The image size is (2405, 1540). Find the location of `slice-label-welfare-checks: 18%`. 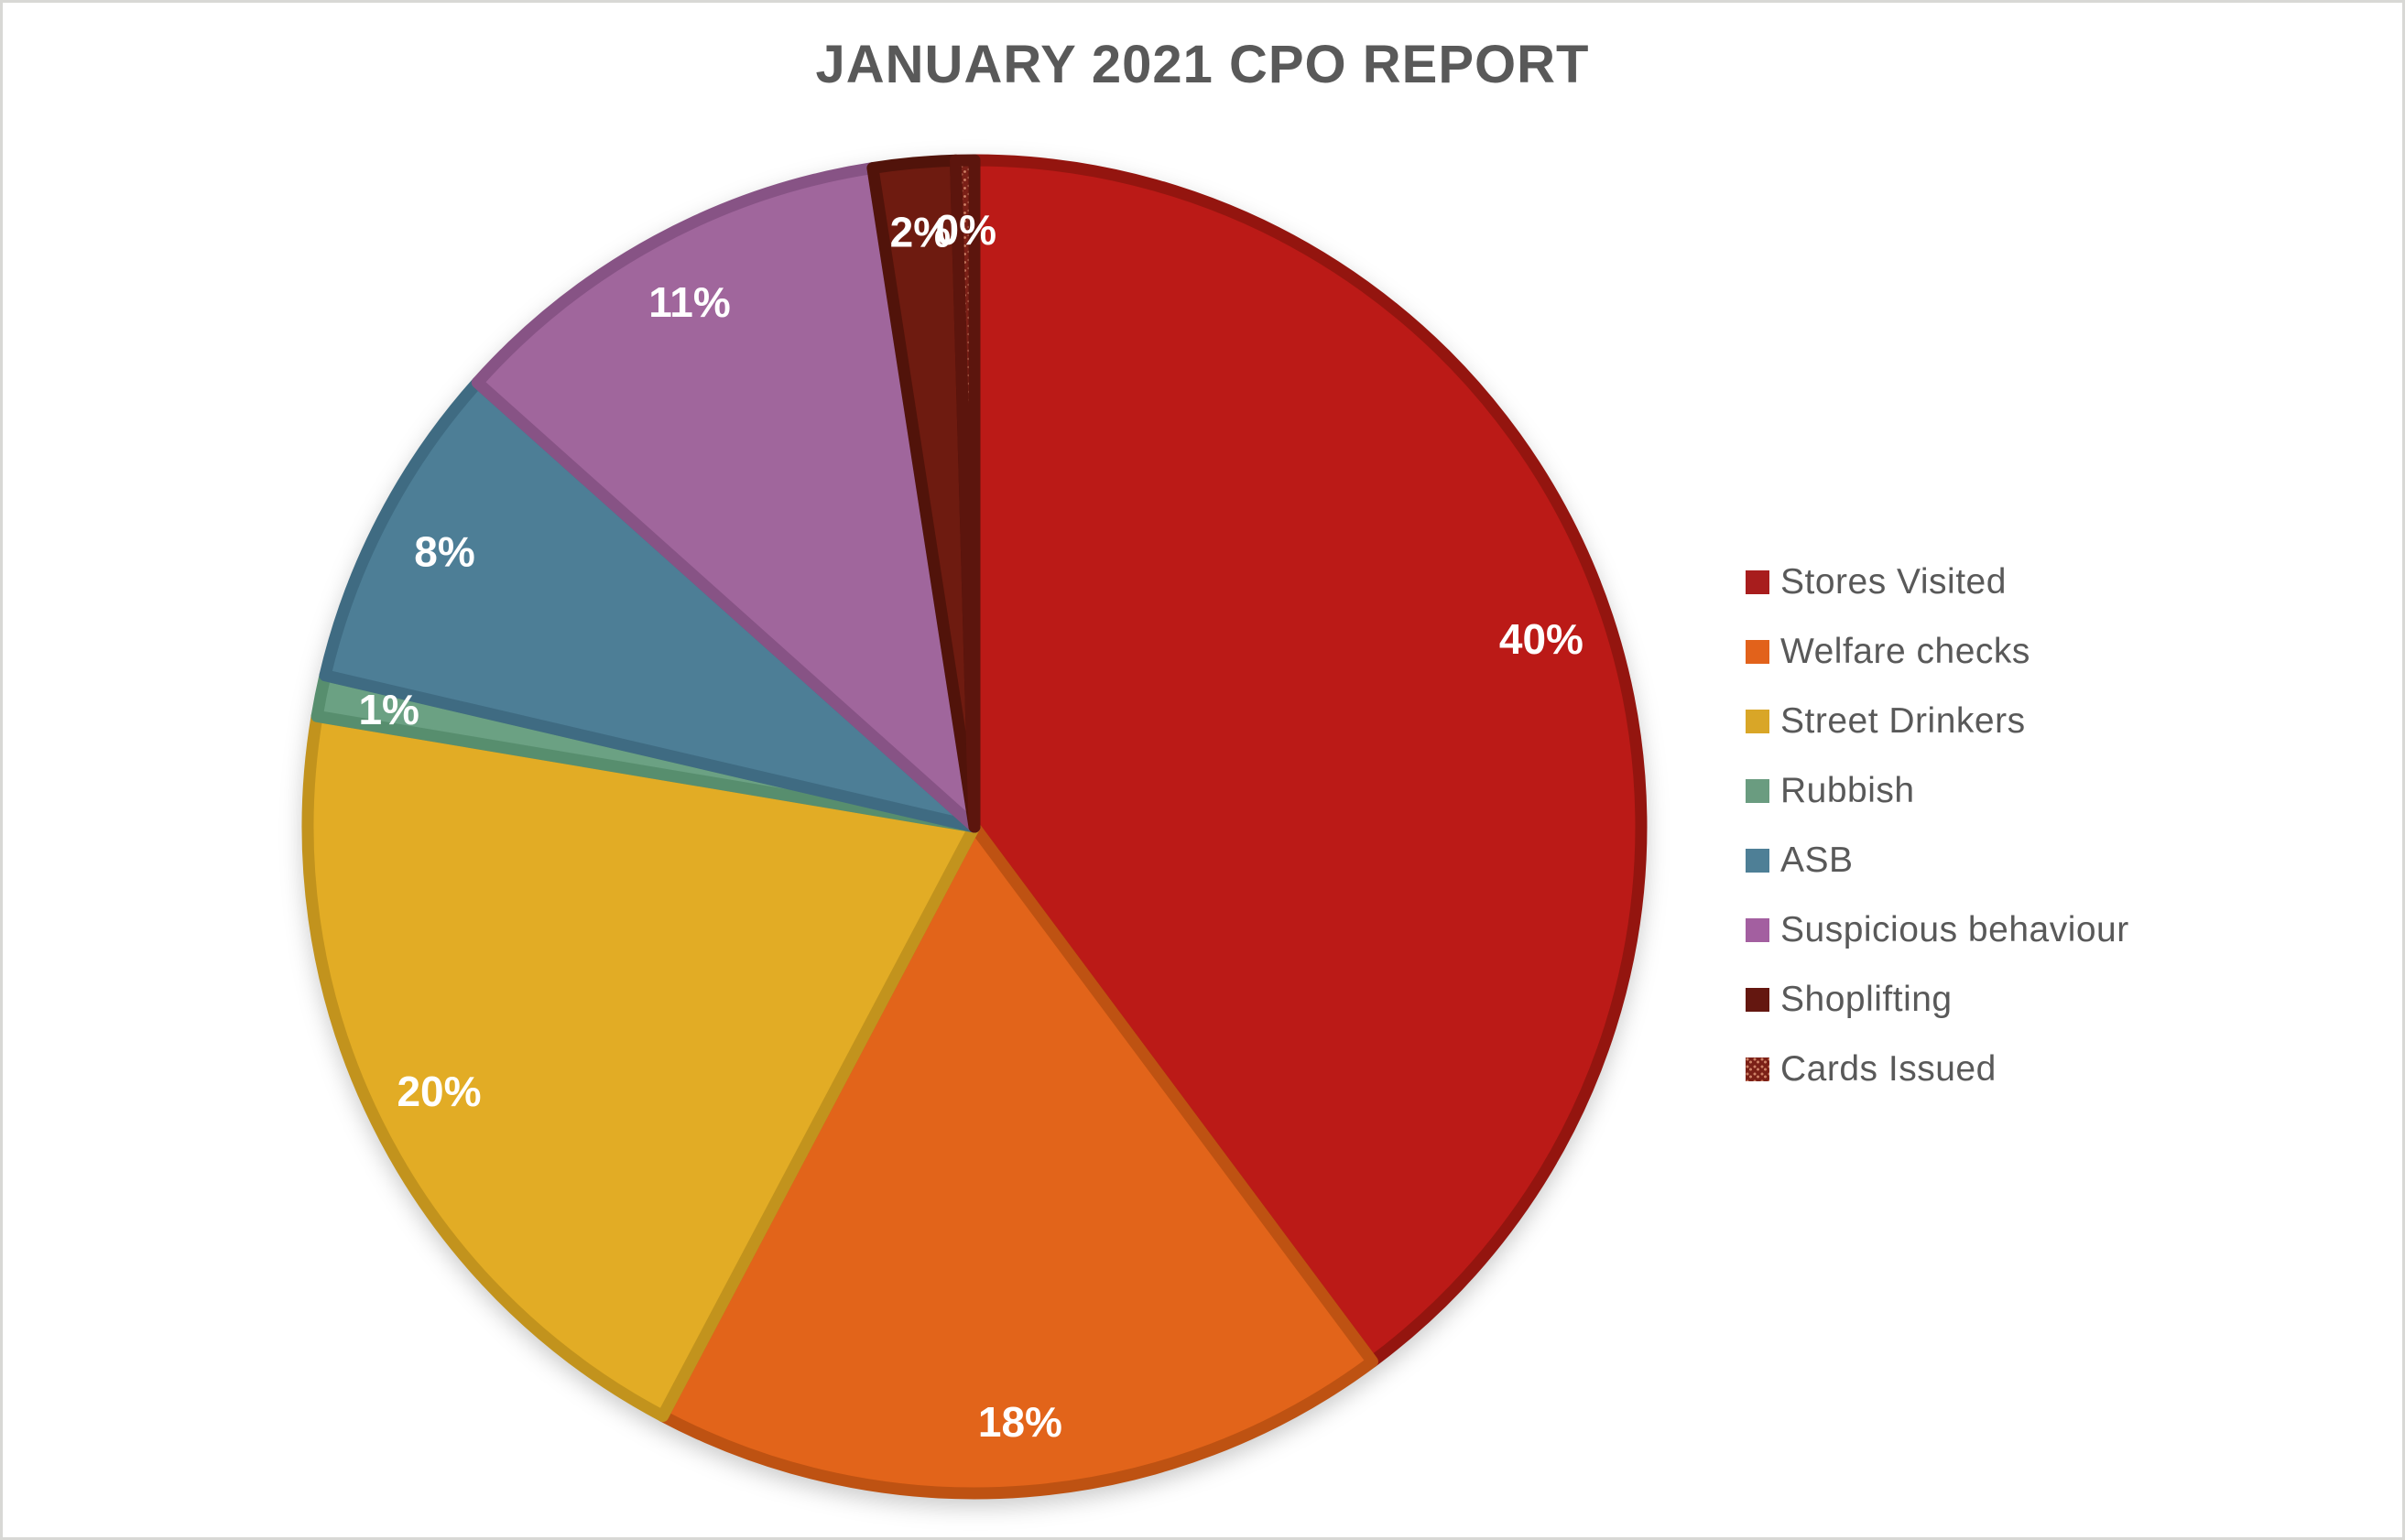

slice-label-welfare-checks: 18% is located at coordinates (1020, 1422).